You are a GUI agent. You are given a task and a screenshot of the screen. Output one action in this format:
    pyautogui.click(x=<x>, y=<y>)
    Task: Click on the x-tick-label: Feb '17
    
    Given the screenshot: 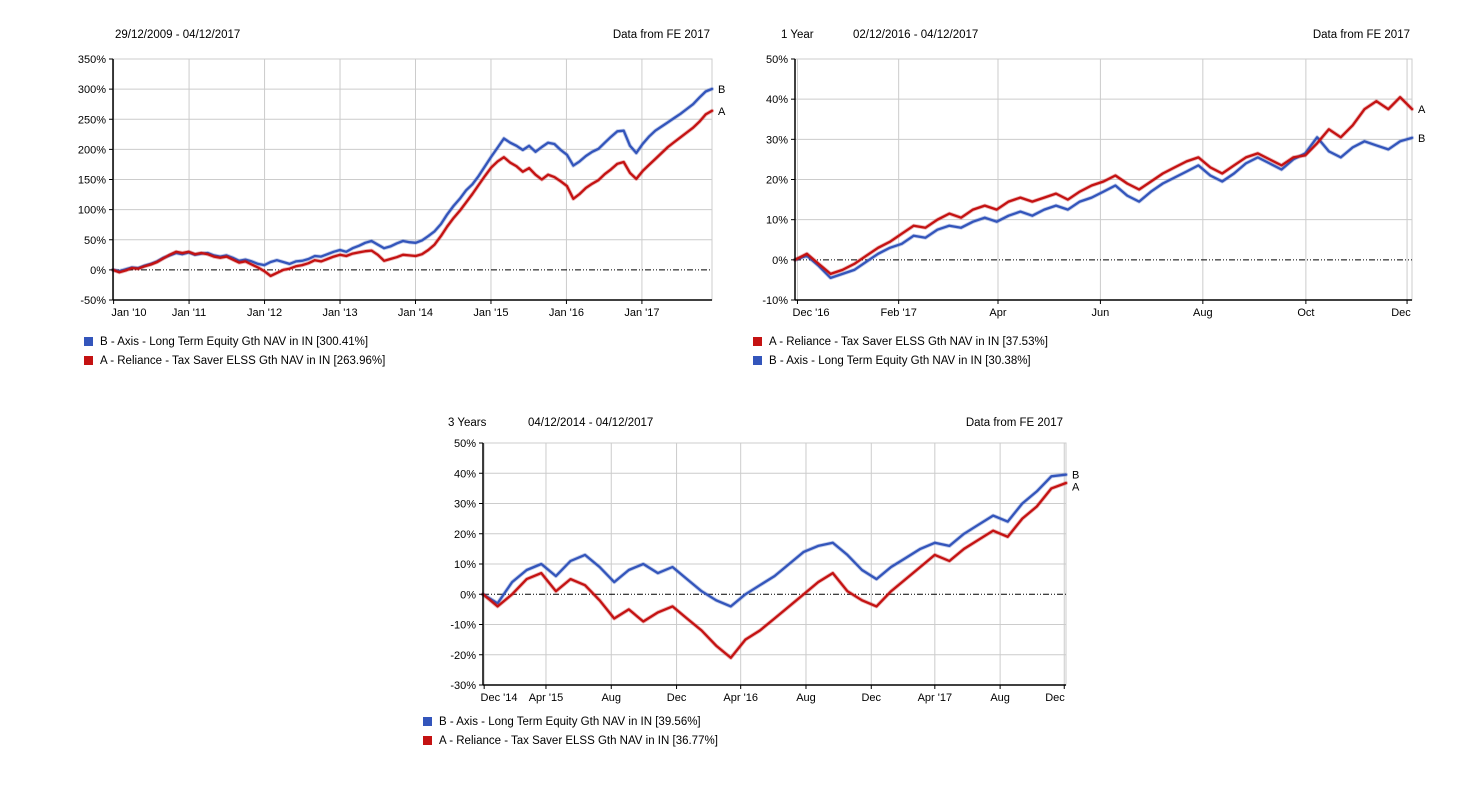 What is the action you would take?
    pyautogui.click(x=898, y=313)
    